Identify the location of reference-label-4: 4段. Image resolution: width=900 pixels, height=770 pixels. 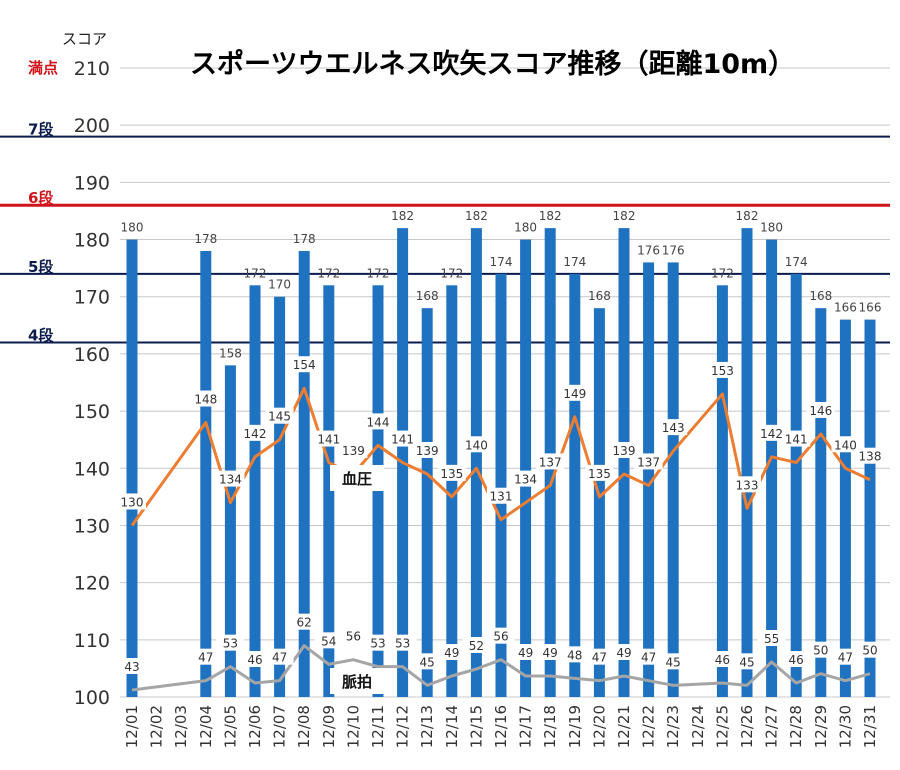
(40, 335).